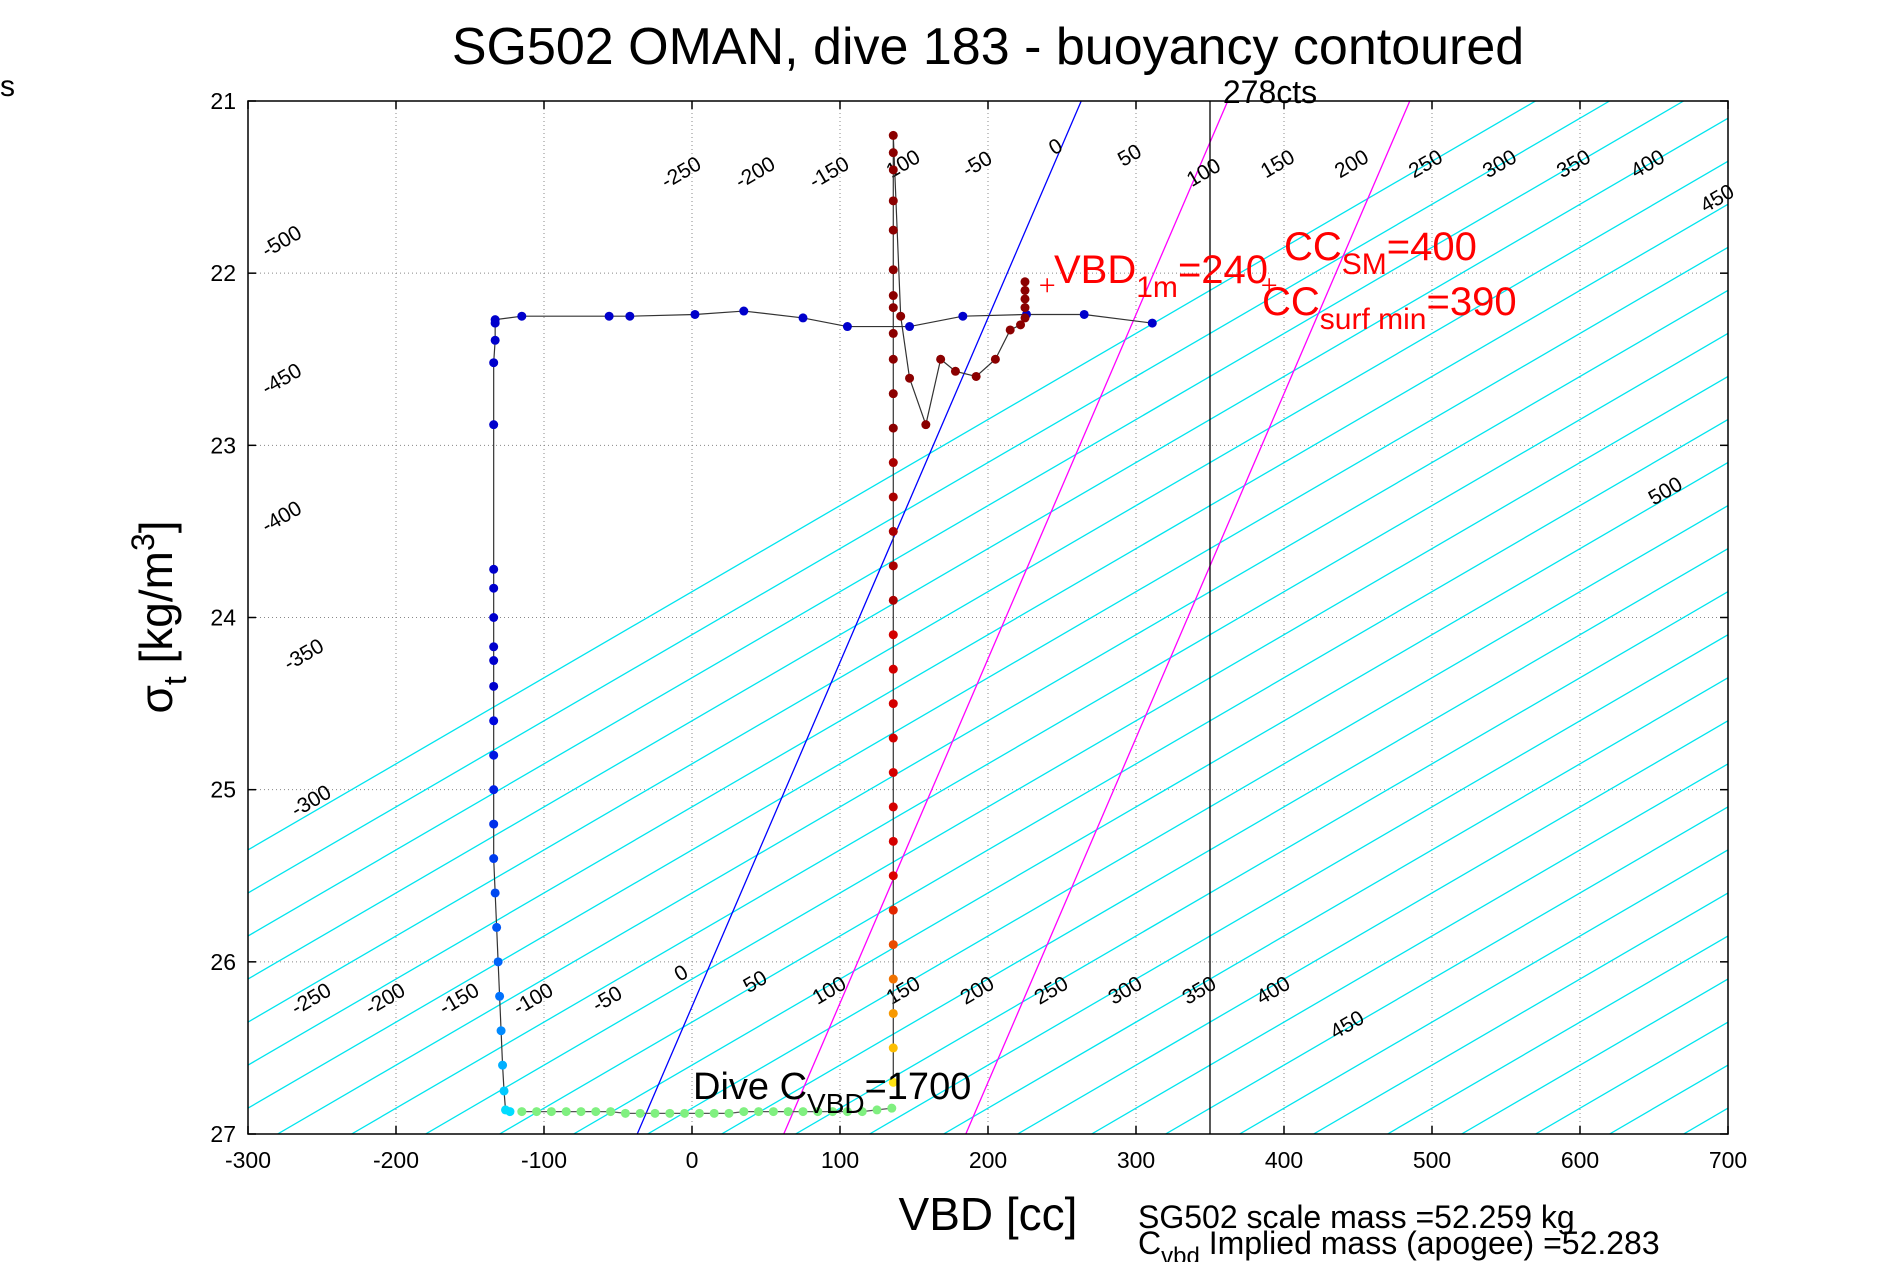  I want to click on x-tick-label: -200, so click(396, 1160).